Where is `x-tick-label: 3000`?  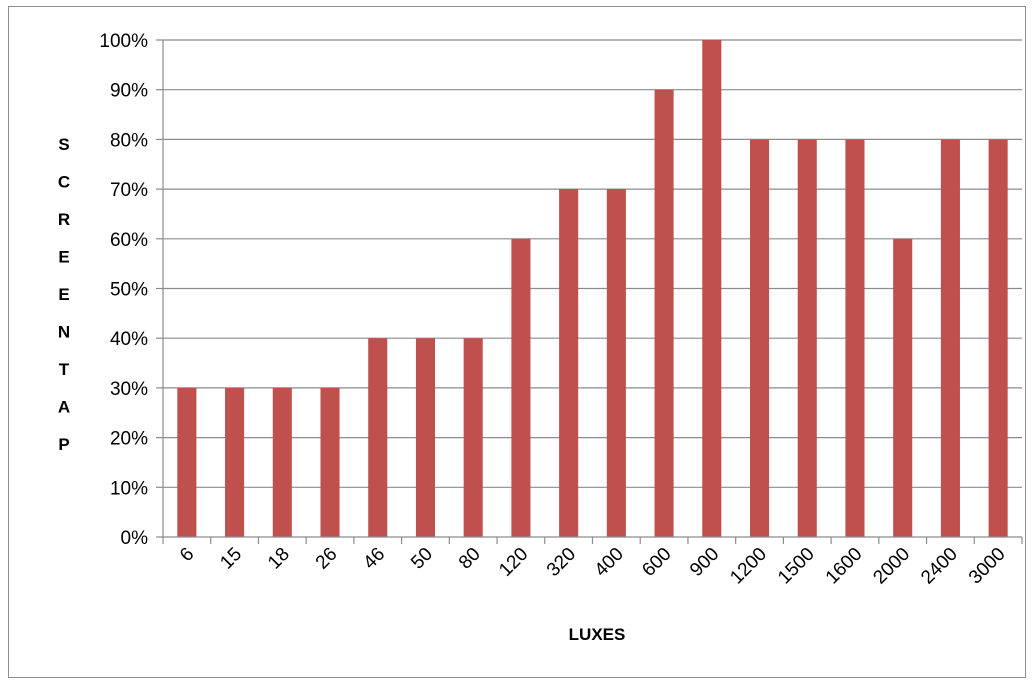
x-tick-label: 3000 is located at coordinates (987, 566).